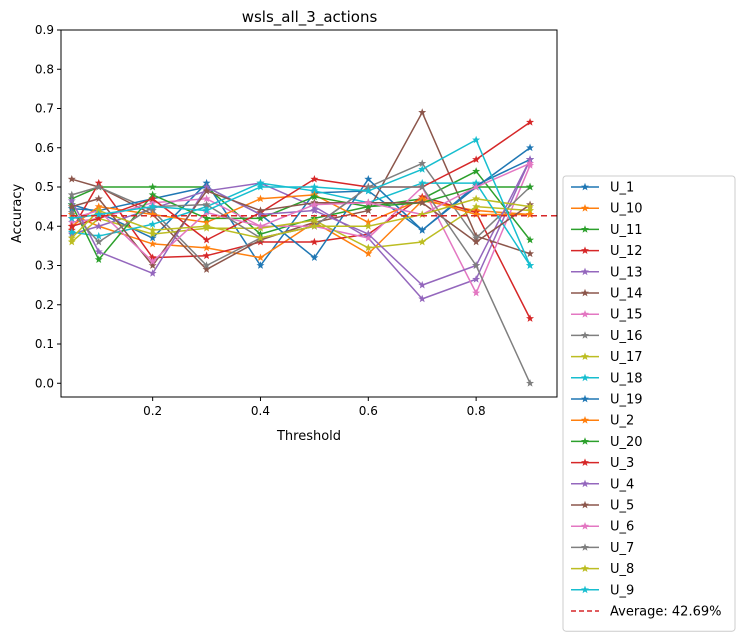 The width and height of the screenshot is (743, 633). I want to click on chart-title: wsls_all_3_actions, so click(310, 17).